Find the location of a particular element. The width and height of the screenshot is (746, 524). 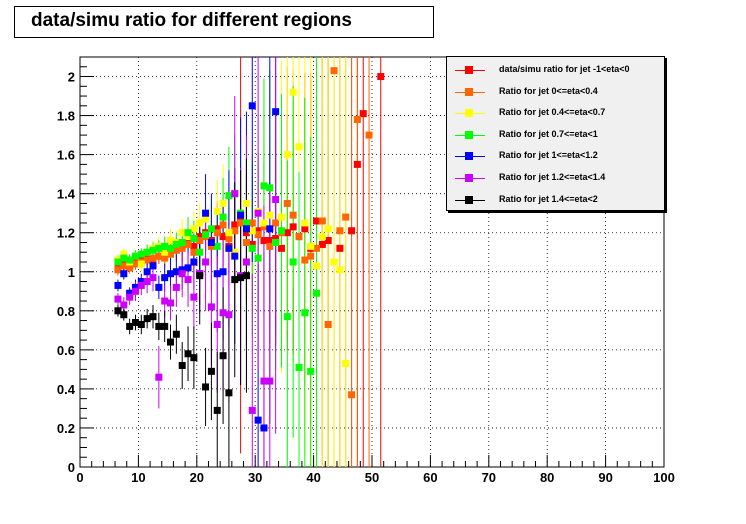

y-tick-label: 0.6 is located at coordinates (66, 350).